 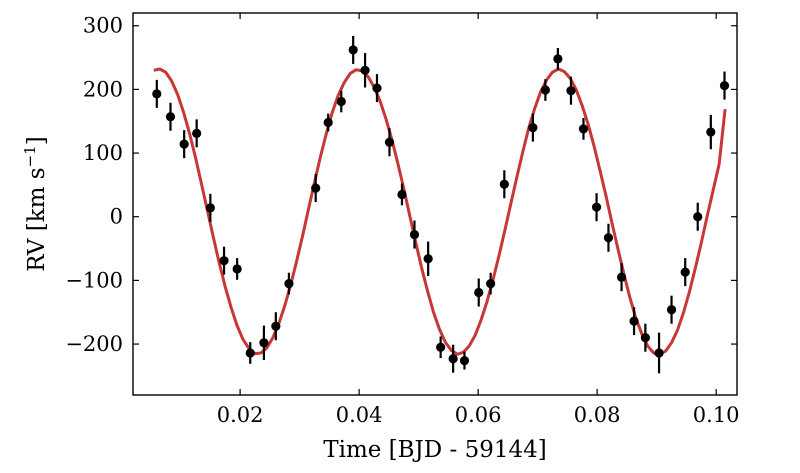 I want to click on y-tick-label: 300, so click(x=103, y=26).